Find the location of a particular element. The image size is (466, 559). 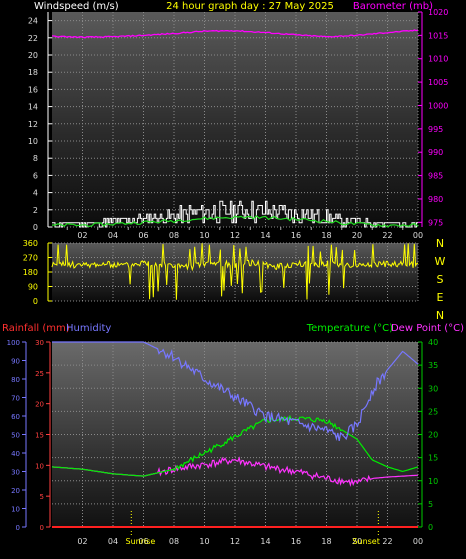

direction-y-tick-label: 0 is located at coordinates (35, 301).